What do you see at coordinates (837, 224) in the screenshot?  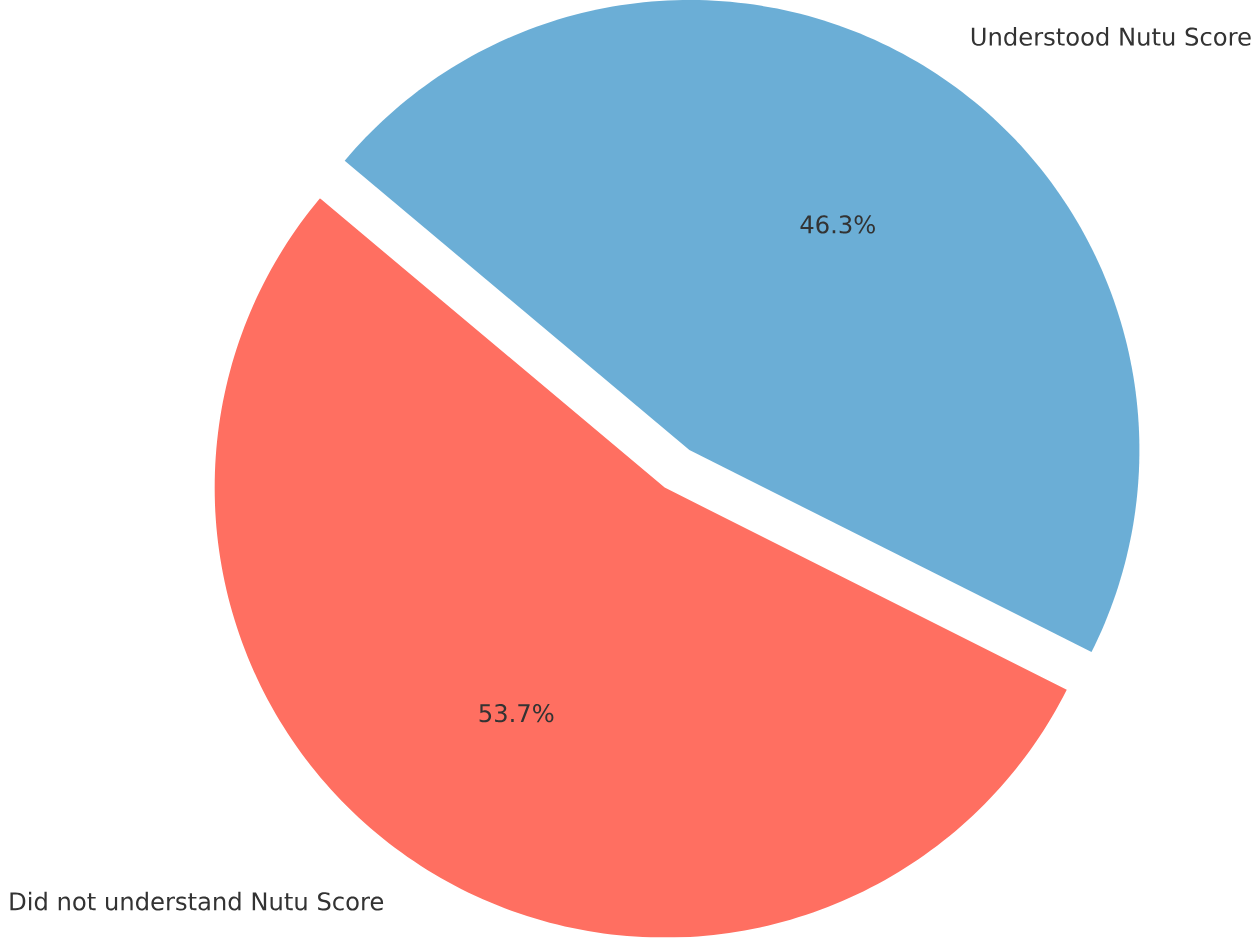 I see `data-label: 46.3%` at bounding box center [837, 224].